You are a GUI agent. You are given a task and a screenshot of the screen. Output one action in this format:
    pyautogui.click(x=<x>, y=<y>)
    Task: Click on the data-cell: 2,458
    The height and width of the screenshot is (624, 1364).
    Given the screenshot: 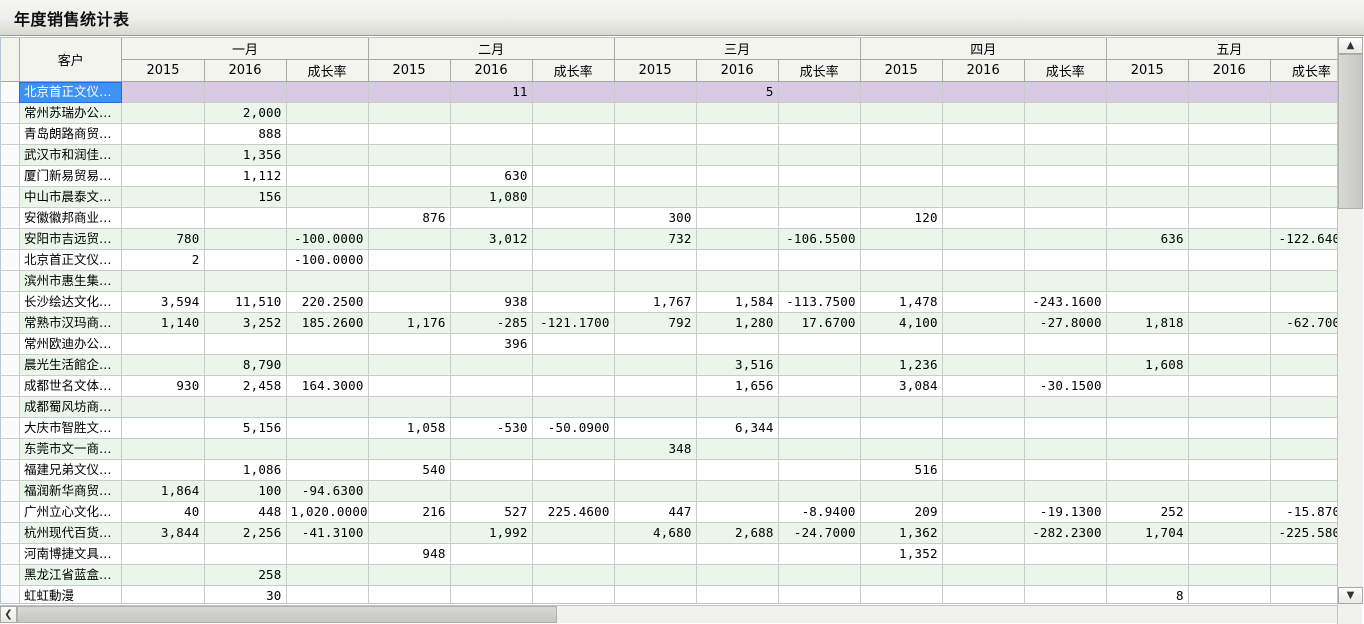 What is the action you would take?
    pyautogui.click(x=245, y=386)
    